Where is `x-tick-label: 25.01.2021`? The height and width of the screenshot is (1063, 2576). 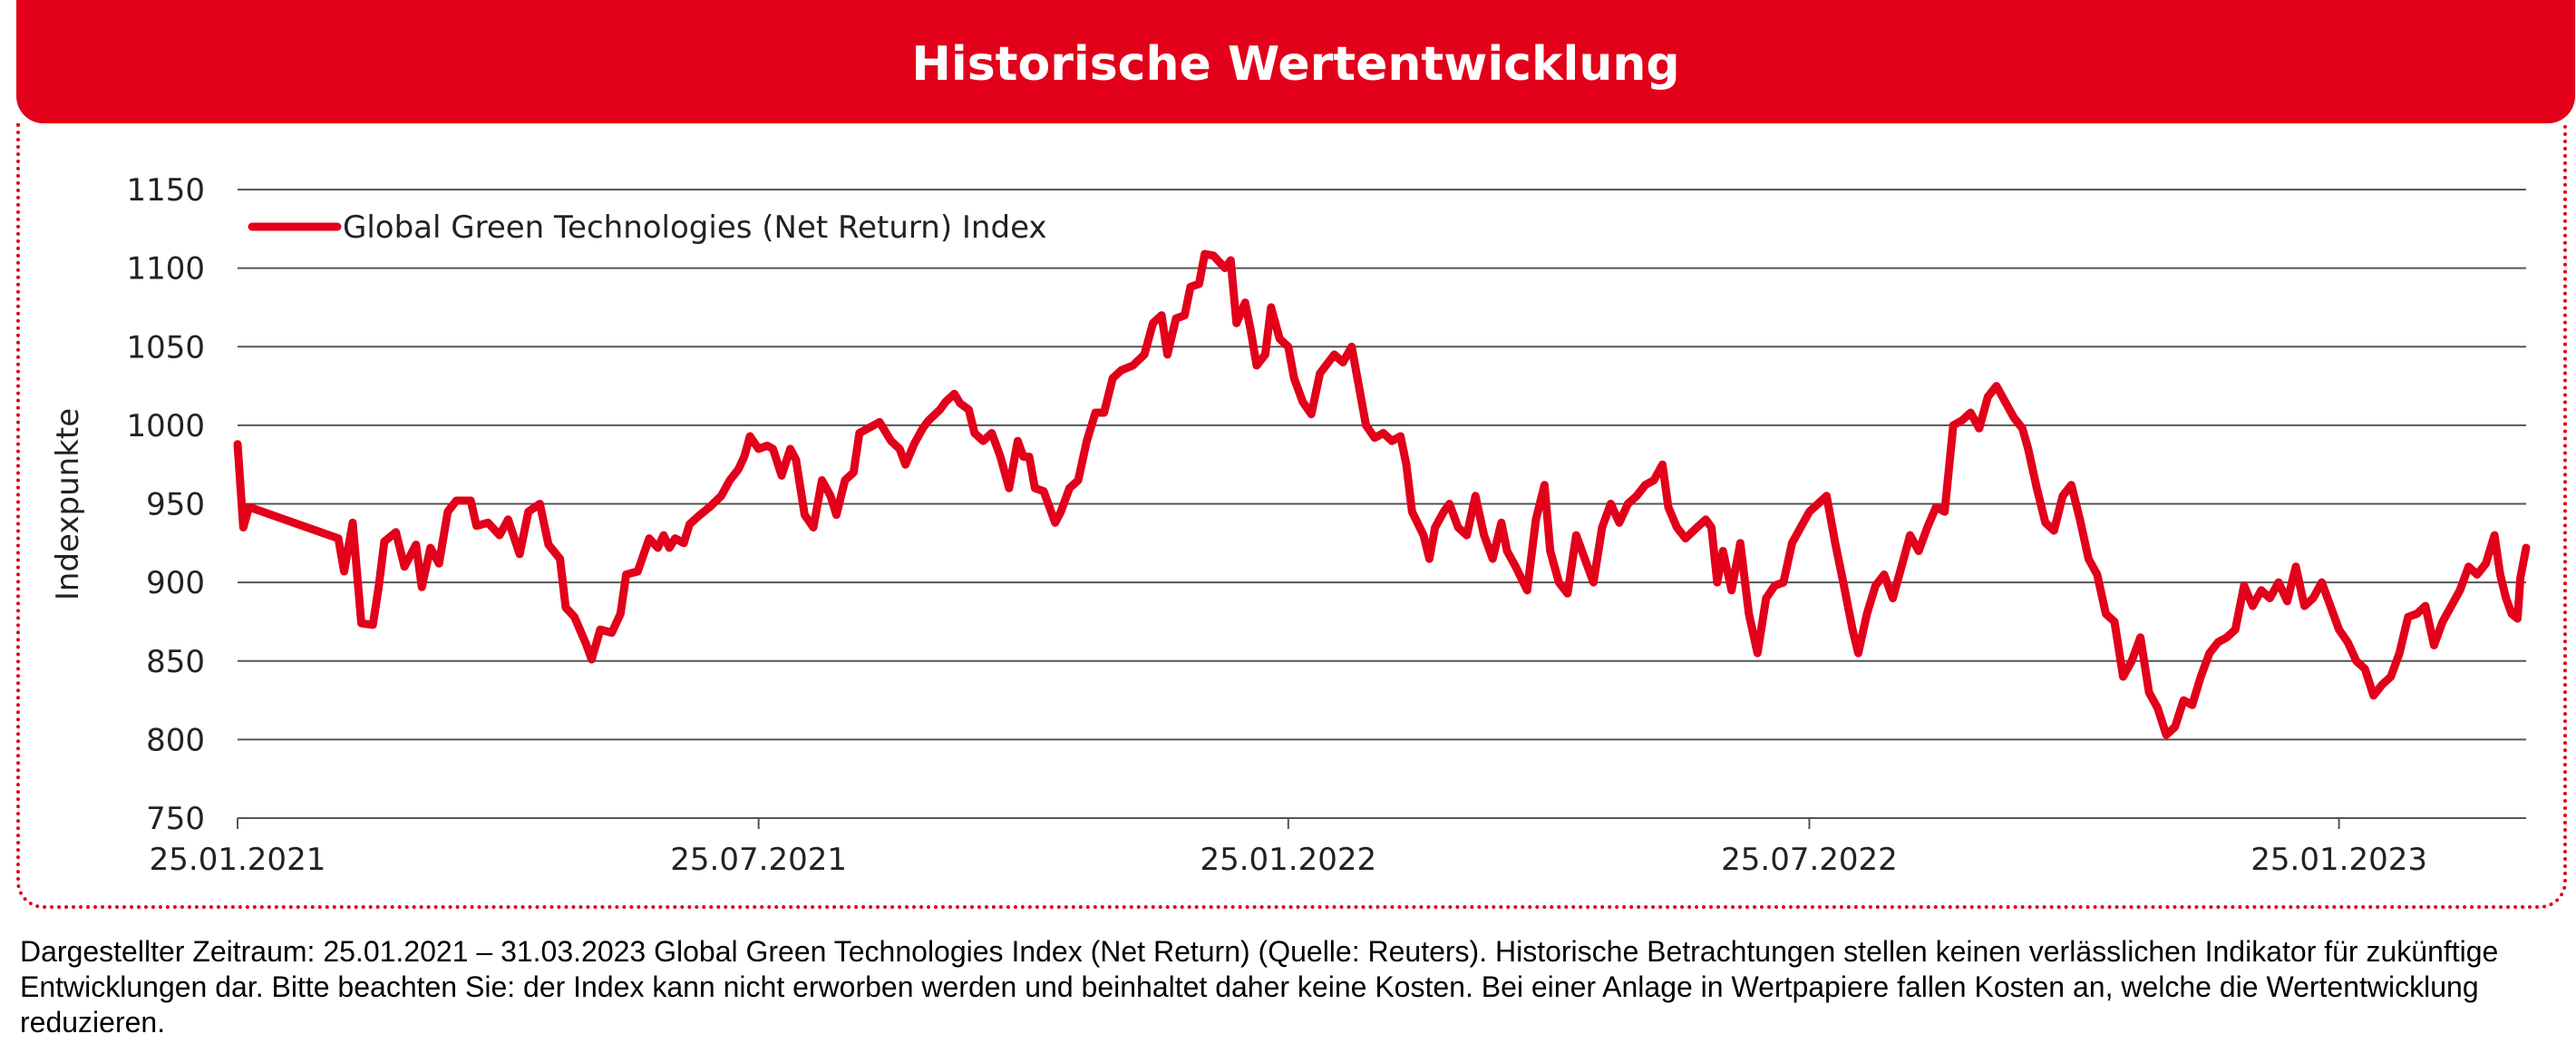
x-tick-label: 25.01.2021 is located at coordinates (238, 860).